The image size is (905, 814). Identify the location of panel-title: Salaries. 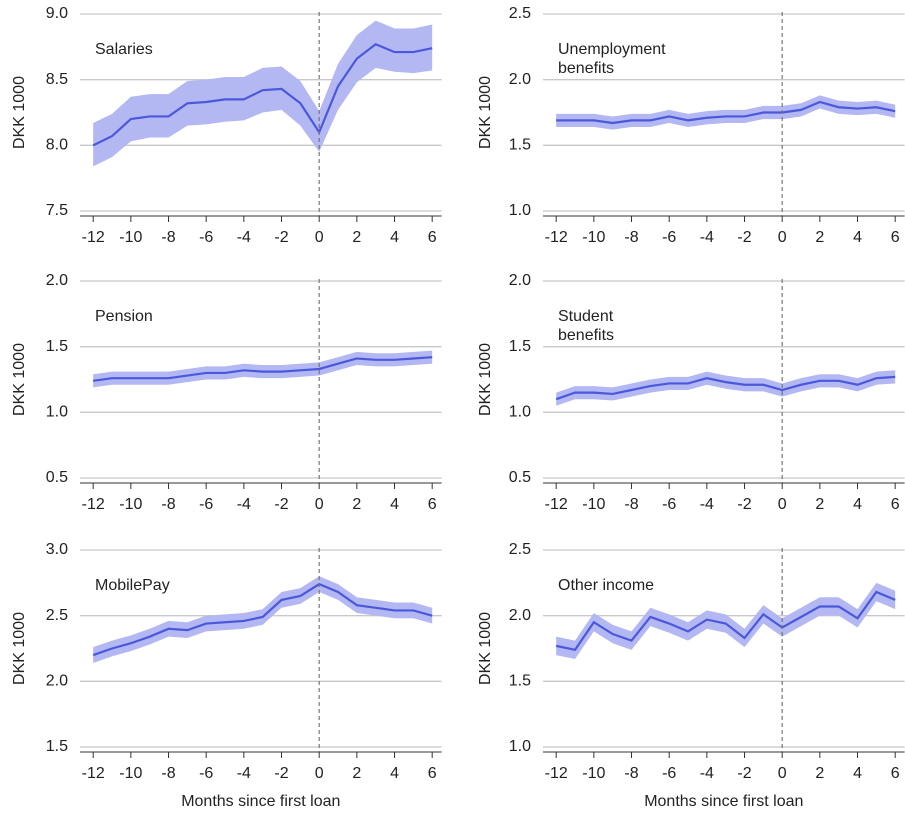
(124, 49).